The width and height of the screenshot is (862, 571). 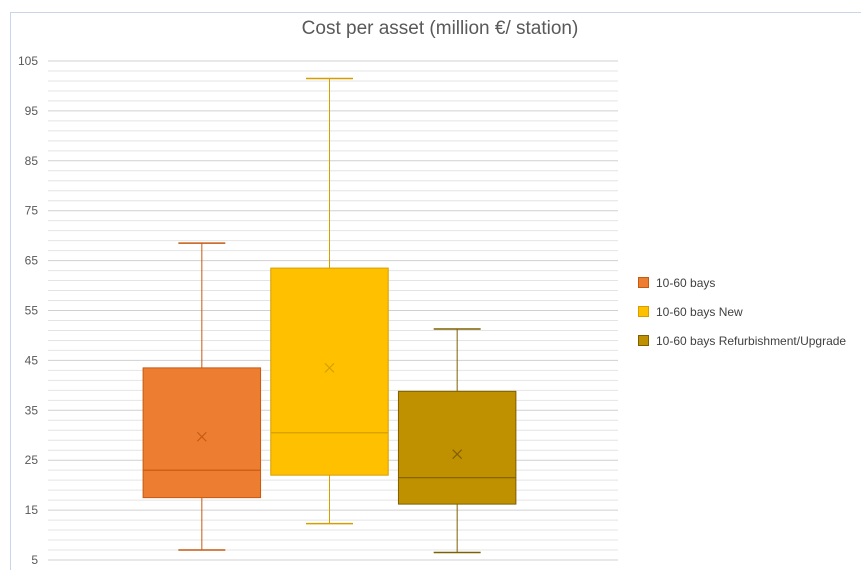 I want to click on legend-item: 10-60 bays Refurbishment/Upgrade, so click(x=742, y=340).